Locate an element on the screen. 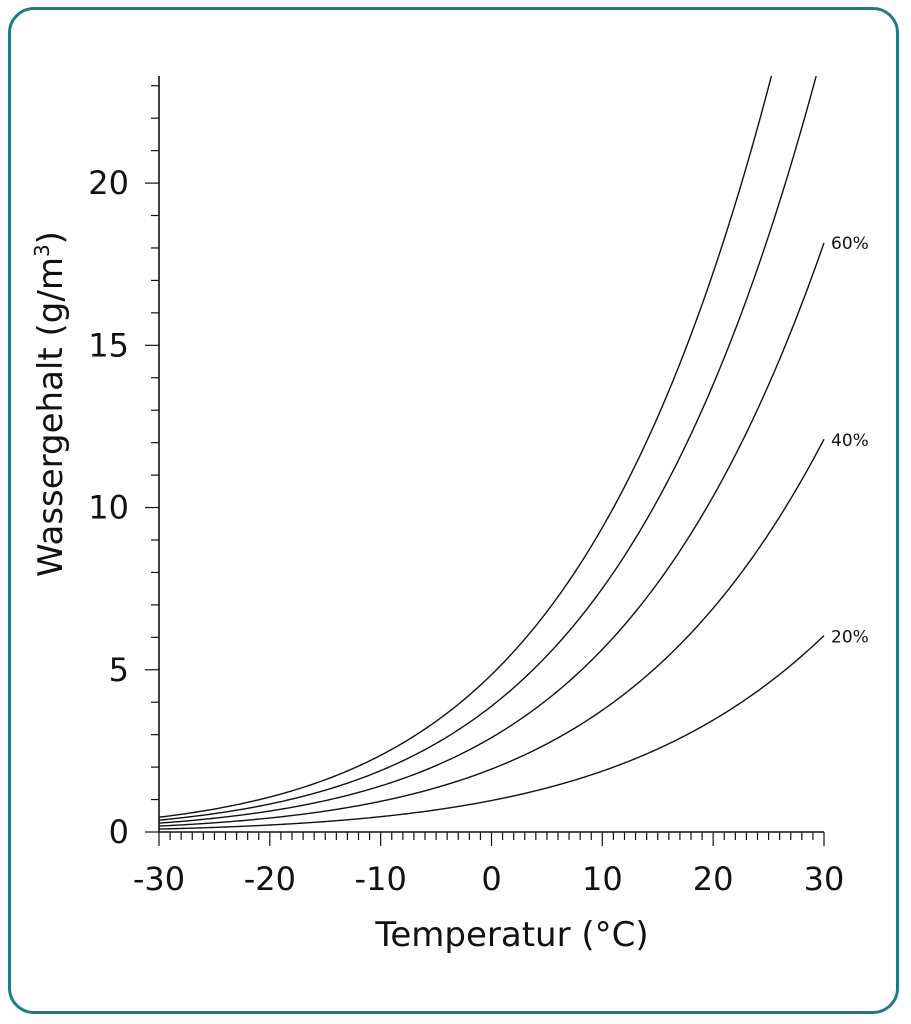 The height and width of the screenshot is (1024, 911). x-tick-label: -10 is located at coordinates (381, 879).